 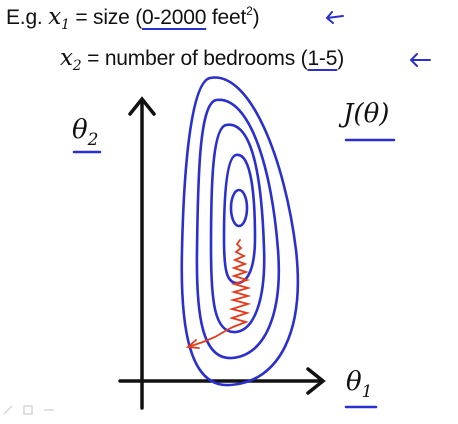 What do you see at coordinates (256, 17) in the screenshot?
I see `x1-close-paren: )` at bounding box center [256, 17].